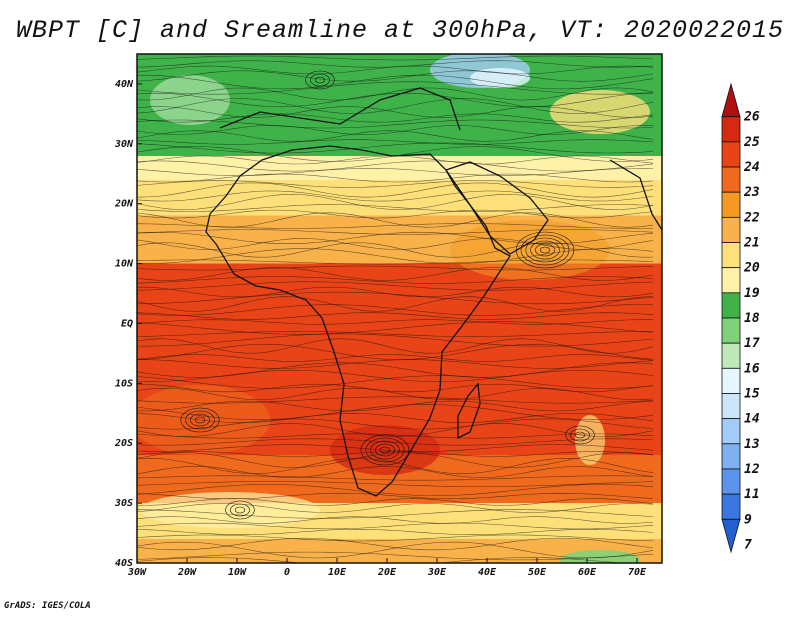  Describe the element at coordinates (752, 343) in the screenshot. I see `colorbar-label: 17` at that location.